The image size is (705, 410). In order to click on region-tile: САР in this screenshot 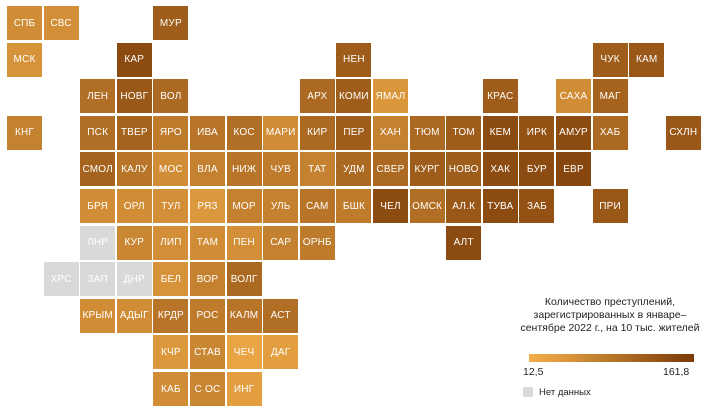, I will do `click(281, 242)`.